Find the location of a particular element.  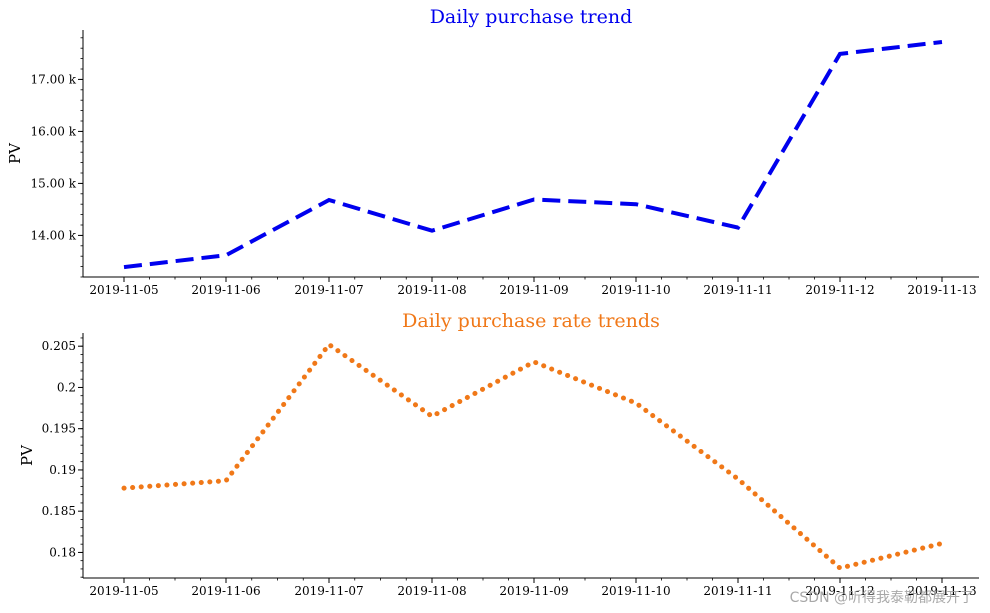

chart-2-x-tick-label: 2019-11-06 is located at coordinates (225, 591).